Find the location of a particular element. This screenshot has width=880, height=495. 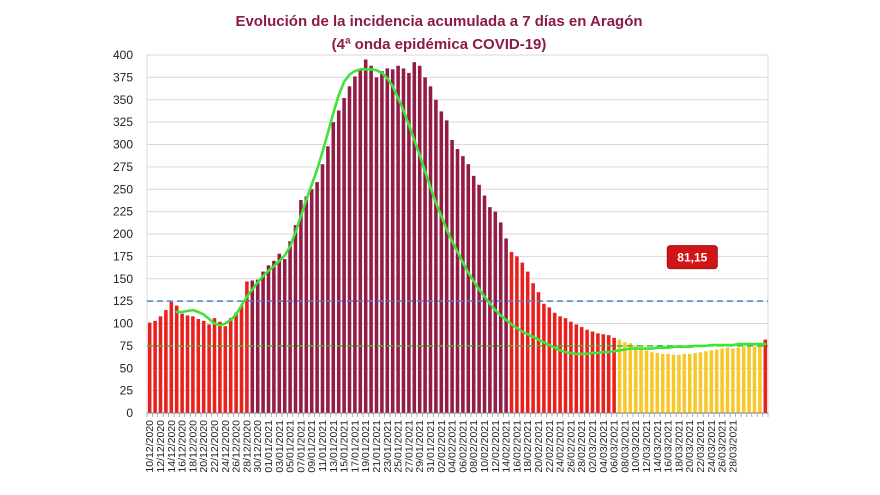

x-tick-label: 22/12/2020 is located at coordinates (215, 446).